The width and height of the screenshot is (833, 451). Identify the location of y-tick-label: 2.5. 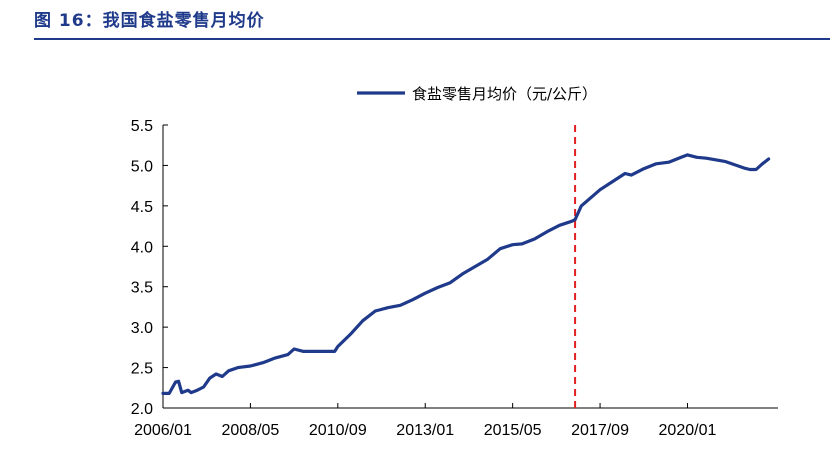
(142, 369).